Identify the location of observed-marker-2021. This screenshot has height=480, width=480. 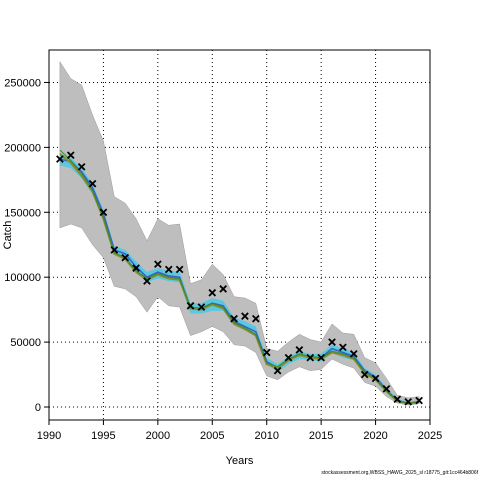
(386, 389).